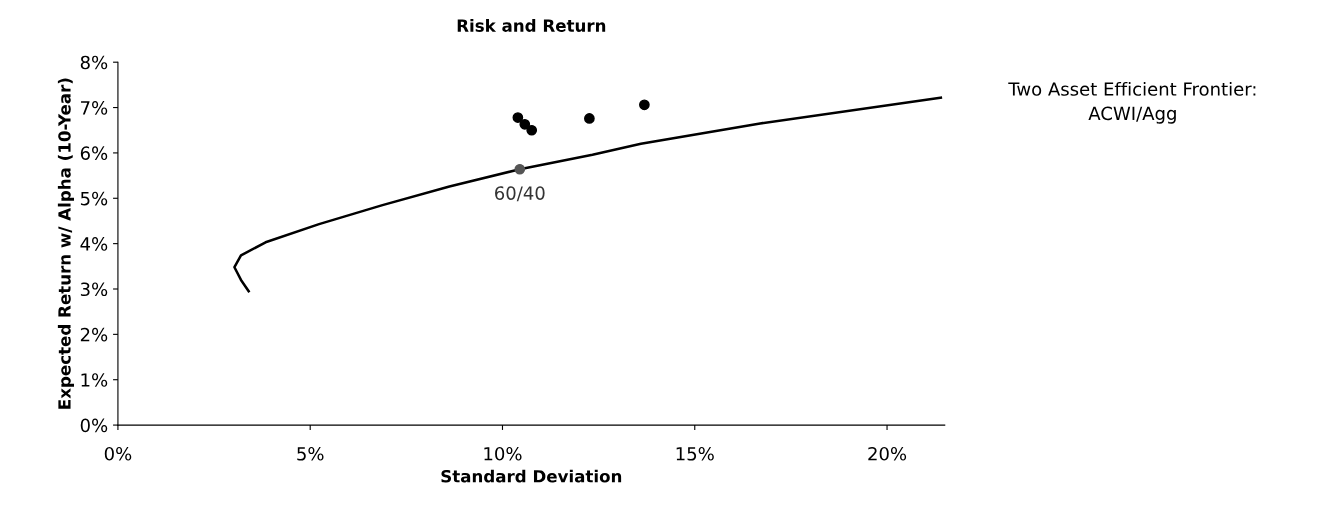  I want to click on y-tick-label: 3%, so click(94, 289).